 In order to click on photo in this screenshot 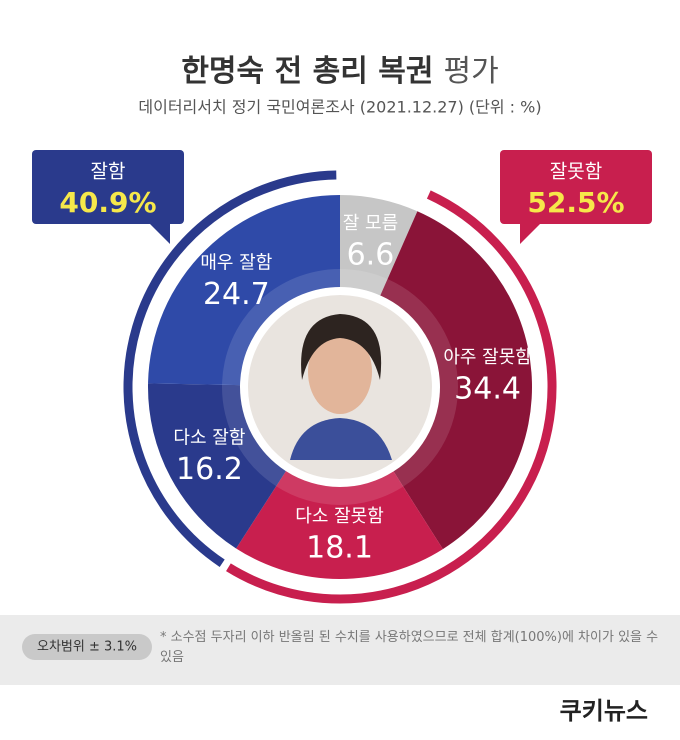, I will do `click(340, 387)`.